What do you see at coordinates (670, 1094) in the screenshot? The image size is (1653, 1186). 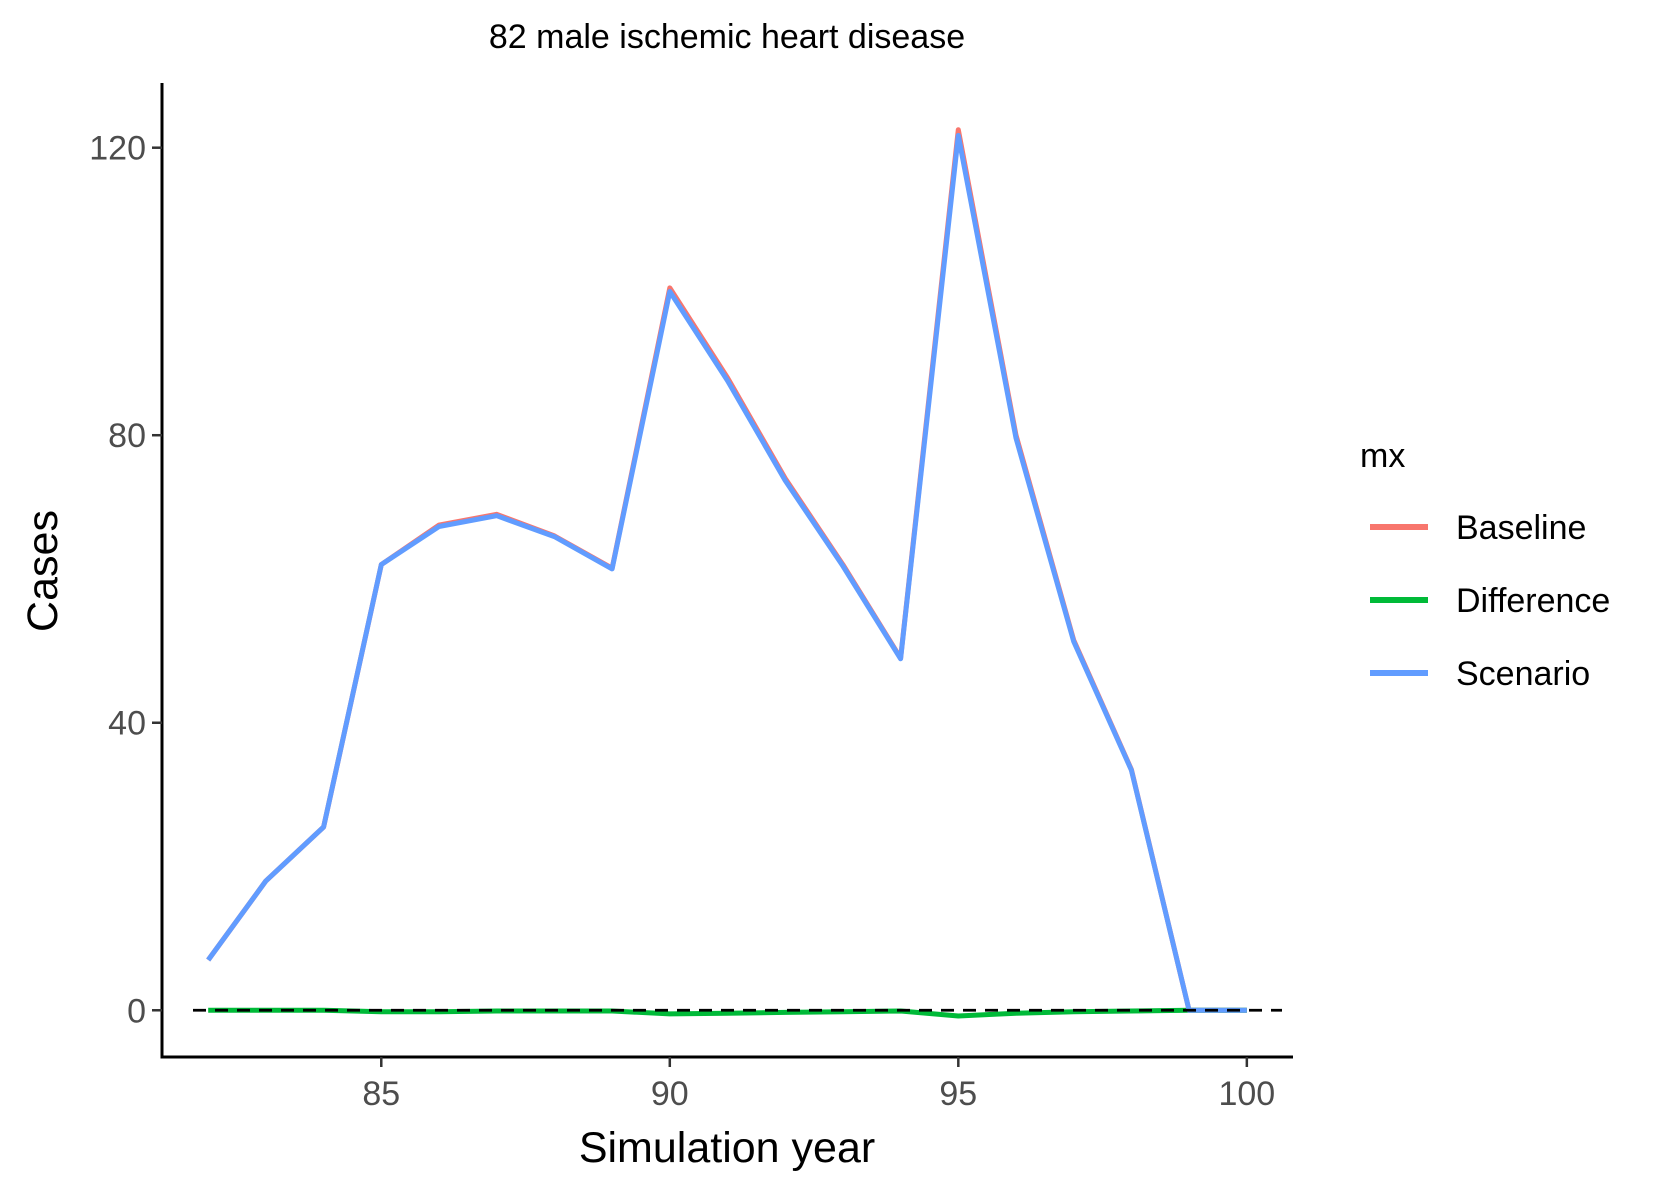 I see `x-tick-label: 90` at bounding box center [670, 1094].